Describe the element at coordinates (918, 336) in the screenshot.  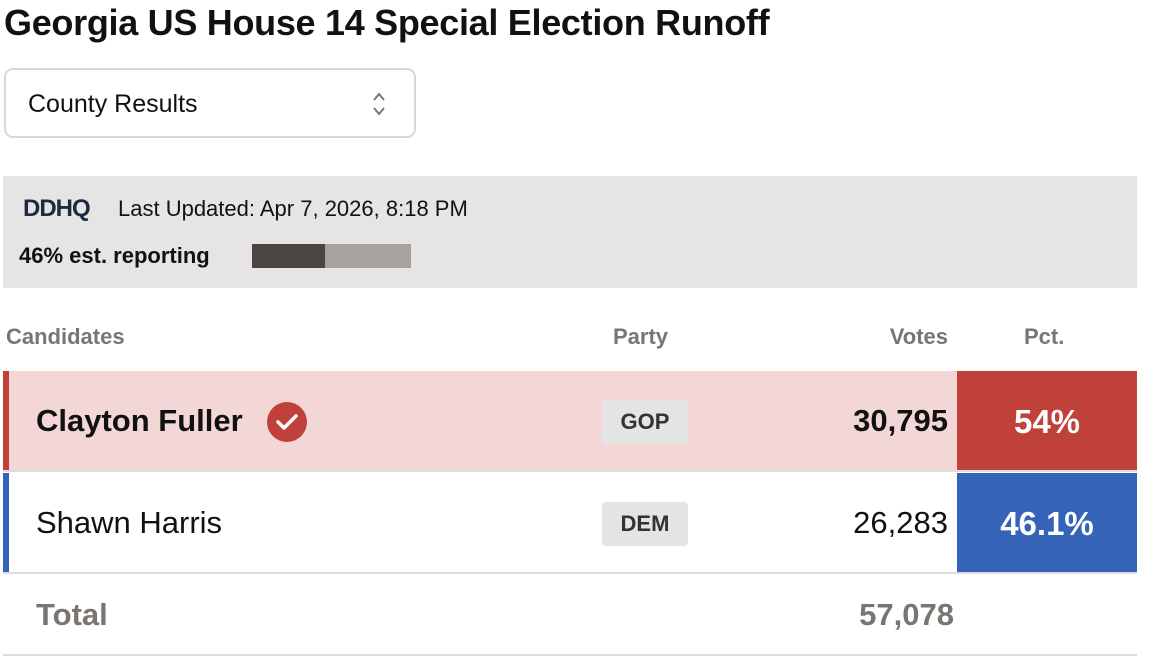
I see `column-header: Votes` at that location.